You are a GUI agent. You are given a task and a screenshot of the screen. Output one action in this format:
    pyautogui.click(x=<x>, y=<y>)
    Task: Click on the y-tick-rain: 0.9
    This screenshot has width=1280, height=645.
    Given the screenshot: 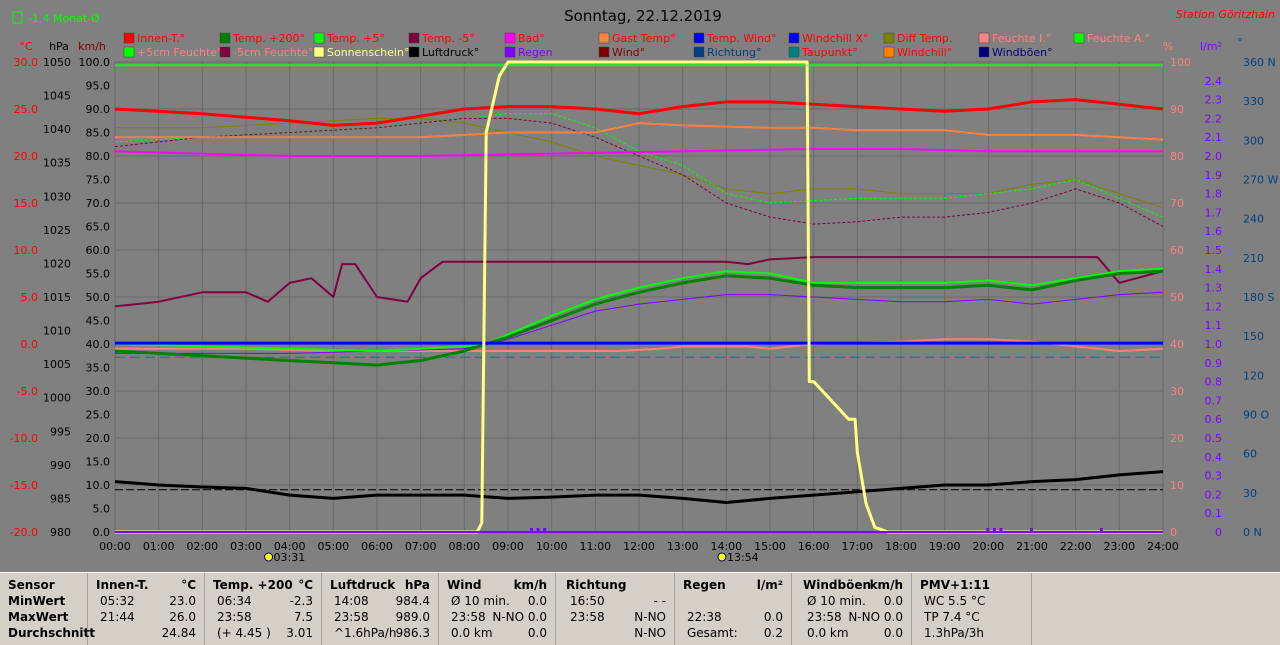 What is the action you would take?
    pyautogui.click(x=1214, y=363)
    